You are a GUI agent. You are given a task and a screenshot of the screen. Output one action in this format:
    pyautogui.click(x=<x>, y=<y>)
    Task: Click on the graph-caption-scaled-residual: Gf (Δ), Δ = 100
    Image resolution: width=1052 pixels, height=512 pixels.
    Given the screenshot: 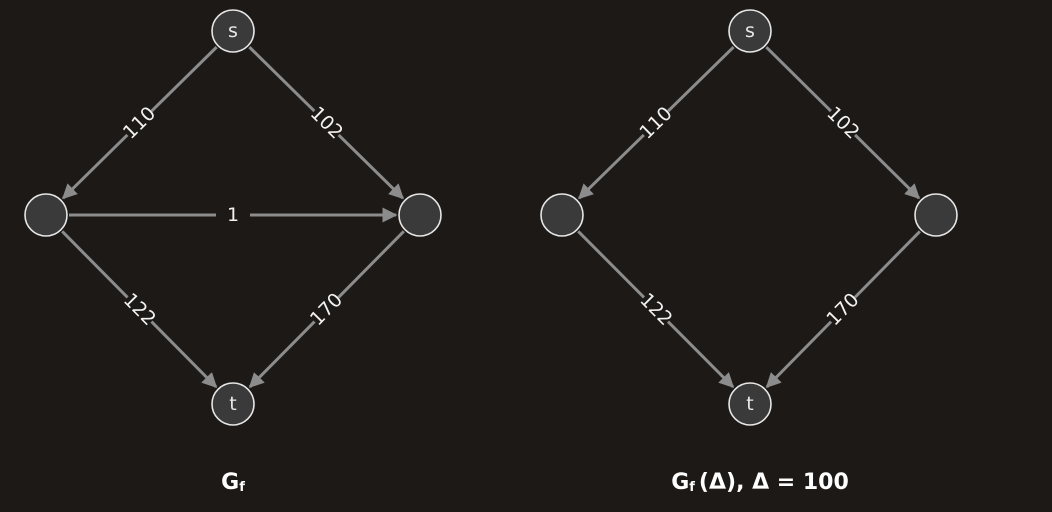 What is the action you would take?
    pyautogui.click(x=760, y=482)
    